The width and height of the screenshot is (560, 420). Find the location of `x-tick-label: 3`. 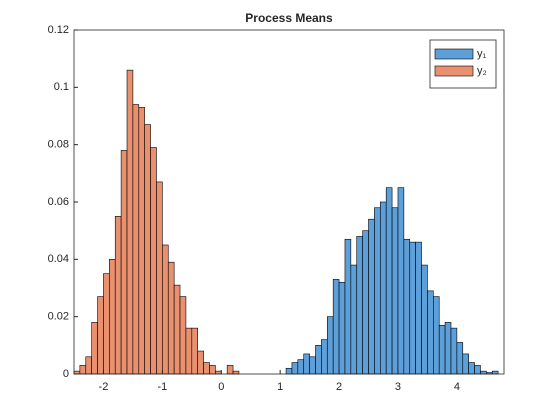

x-tick-label: 3 is located at coordinates (398, 387).